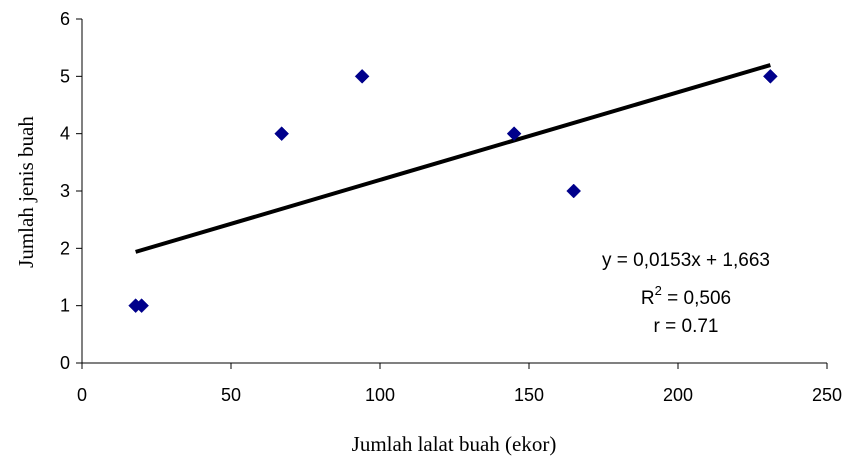 The width and height of the screenshot is (849, 460). What do you see at coordinates (65, 19) in the screenshot?
I see `y-tick-label: 6` at bounding box center [65, 19].